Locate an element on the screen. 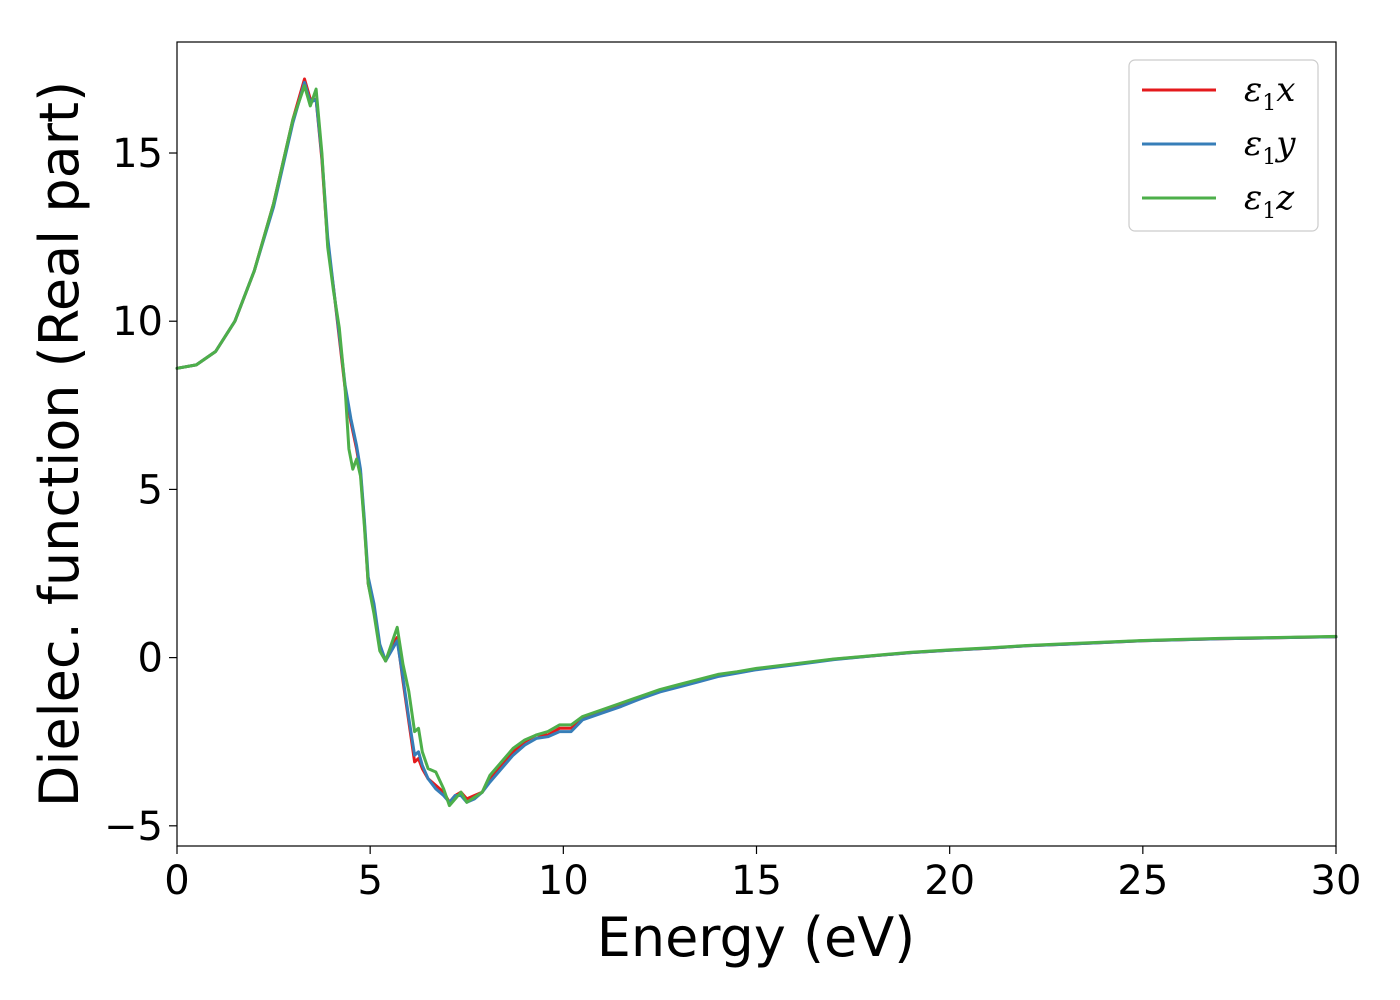 Image resolution: width=1400 pixels, height=1000 pixels. x-tick-label: 10 is located at coordinates (563, 881).